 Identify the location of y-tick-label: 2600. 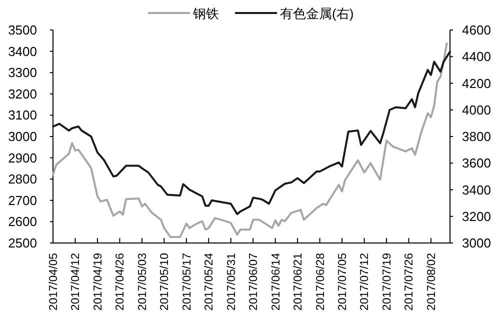
(22, 222).